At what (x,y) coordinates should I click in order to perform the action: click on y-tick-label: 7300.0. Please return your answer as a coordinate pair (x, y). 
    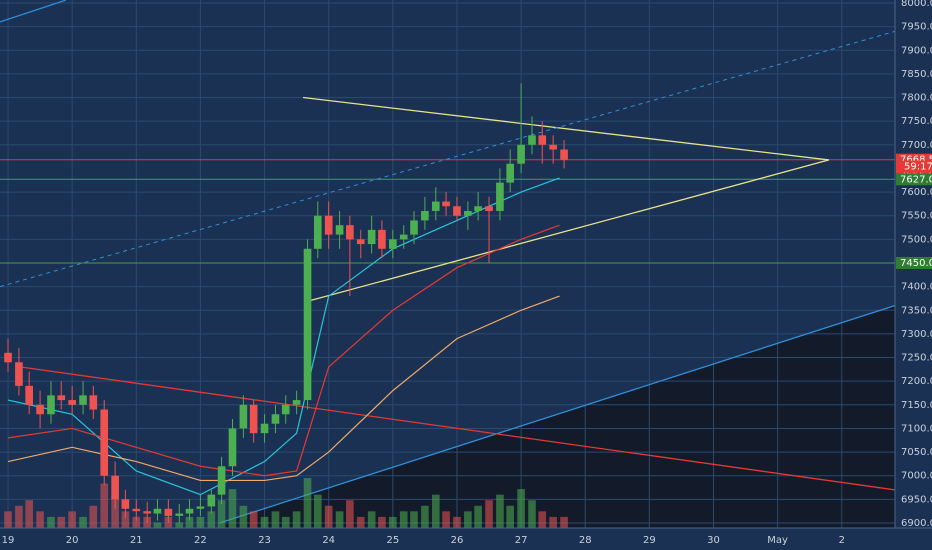
    Looking at the image, I should click on (916, 334).